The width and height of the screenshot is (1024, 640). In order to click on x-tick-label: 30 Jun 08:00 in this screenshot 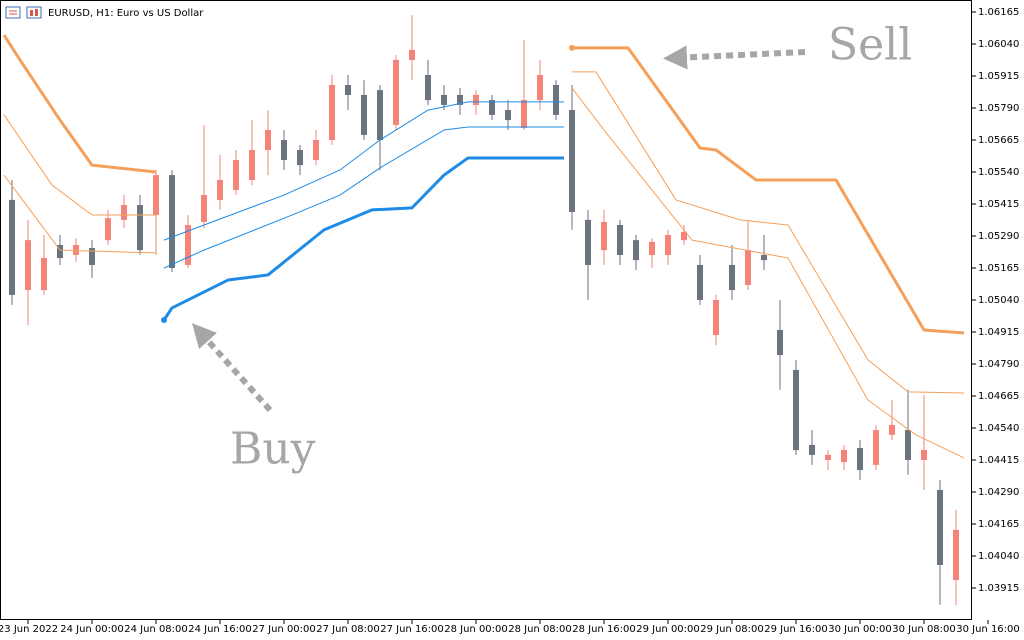, I will do `click(924, 629)`.